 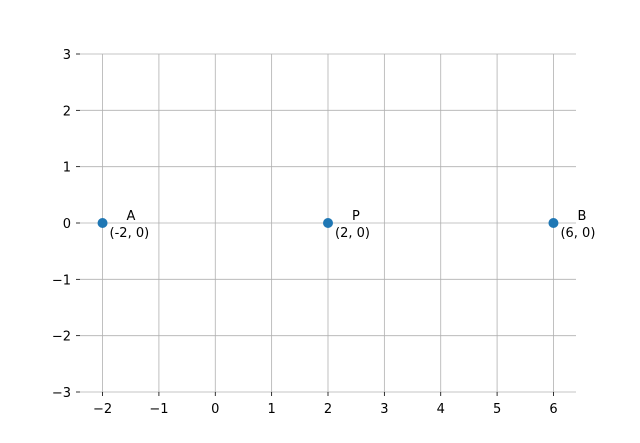 What do you see at coordinates (271, 409) in the screenshot?
I see `x-tick-label: 1` at bounding box center [271, 409].